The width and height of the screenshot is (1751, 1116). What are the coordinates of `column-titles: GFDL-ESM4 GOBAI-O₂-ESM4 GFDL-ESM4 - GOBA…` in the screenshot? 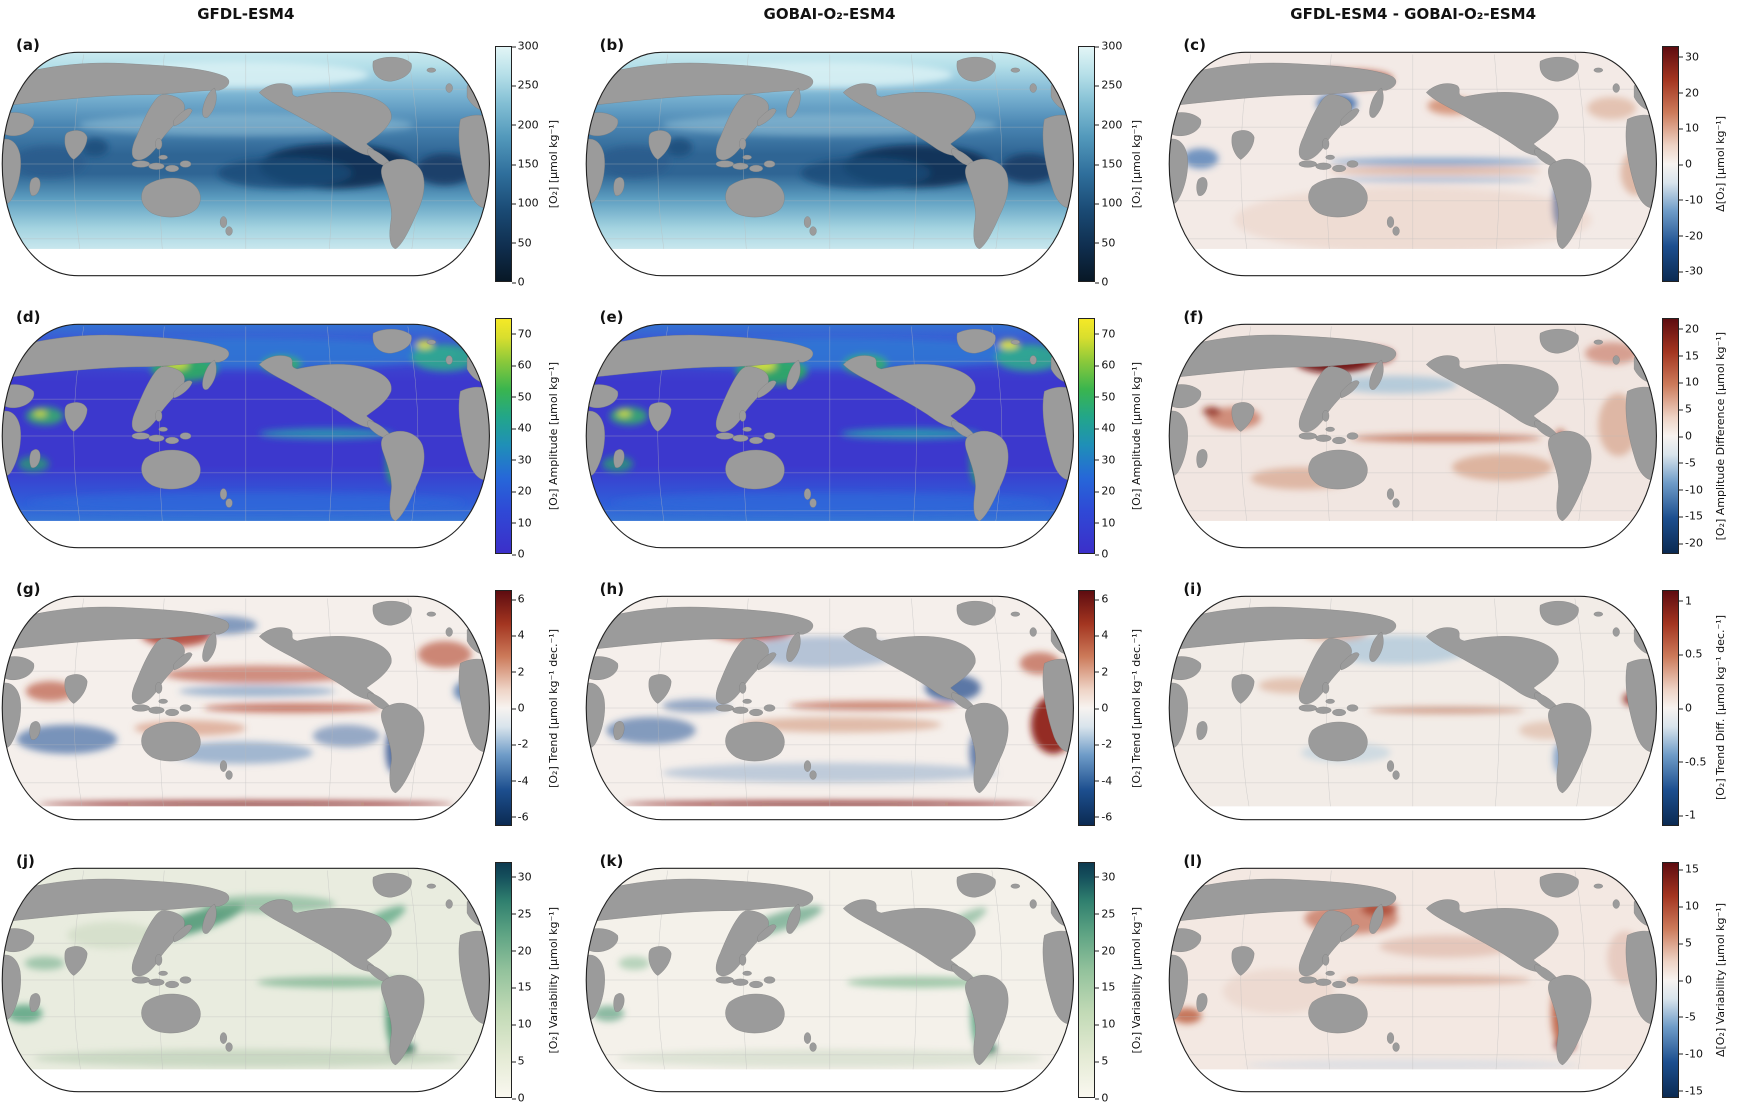 It's located at (875, 14).